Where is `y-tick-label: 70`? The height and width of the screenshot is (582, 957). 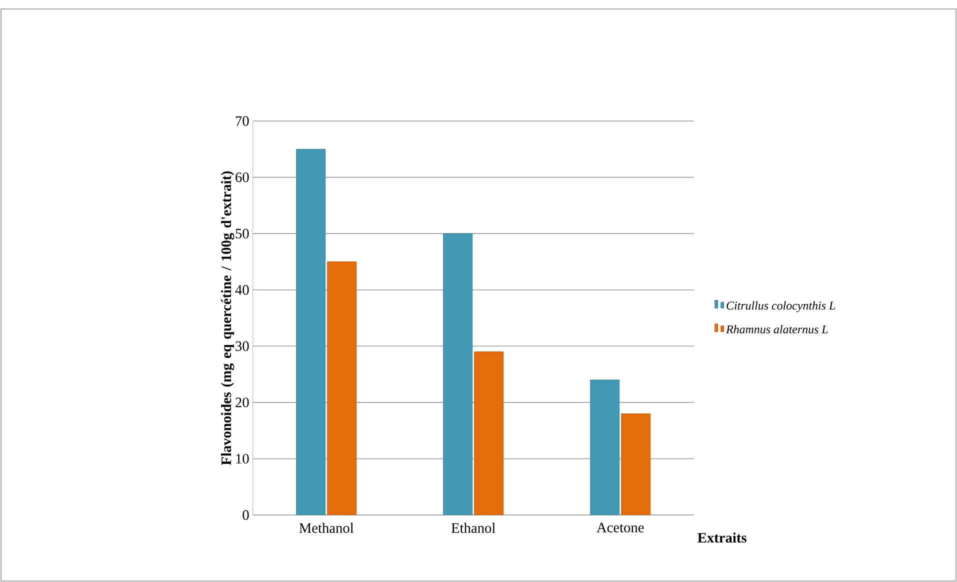 y-tick-label: 70 is located at coordinates (242, 121).